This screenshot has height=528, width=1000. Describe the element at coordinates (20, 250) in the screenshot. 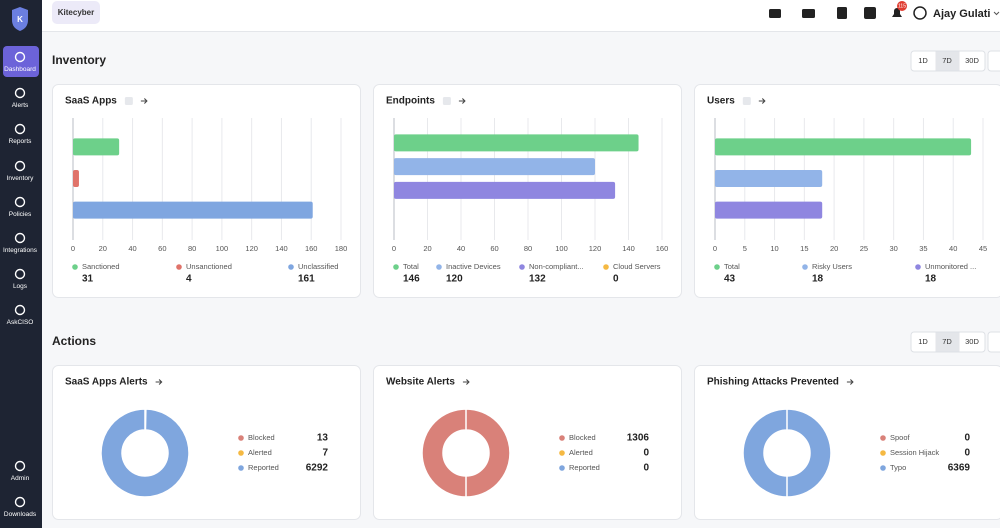

I see `nav-label: Integrations` at that location.